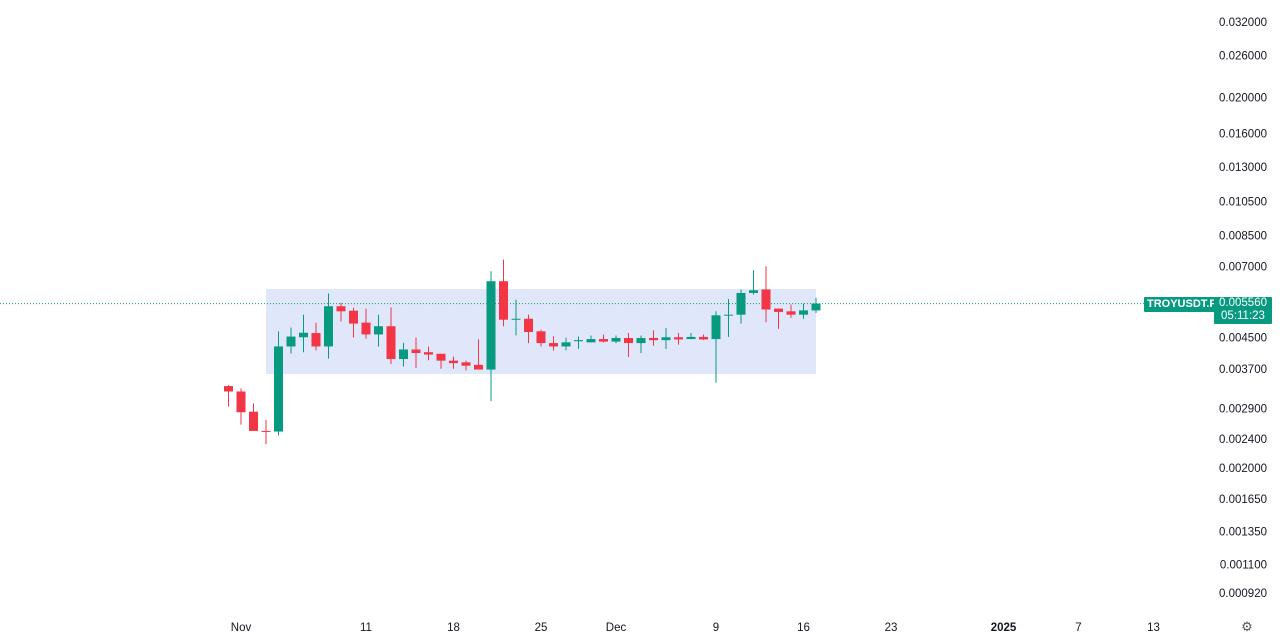 The image size is (1280, 634). I want to click on price-tick-label: 0.001100, so click(1243, 565).